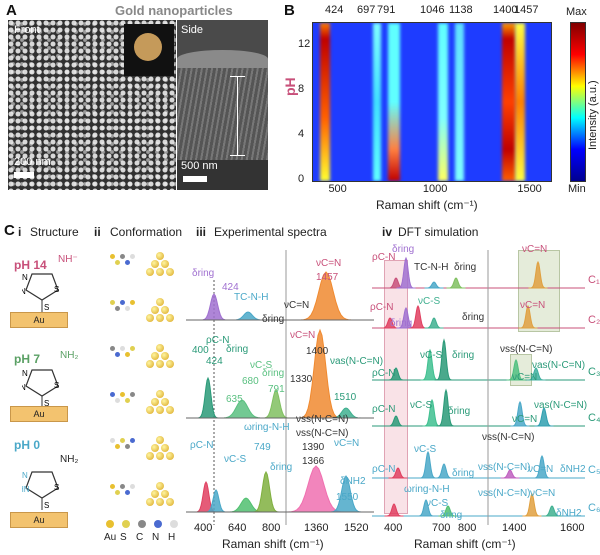 The image size is (600, 555). Describe the element at coordinates (577, 189) in the screenshot. I see `cbar-min: Min` at that location.